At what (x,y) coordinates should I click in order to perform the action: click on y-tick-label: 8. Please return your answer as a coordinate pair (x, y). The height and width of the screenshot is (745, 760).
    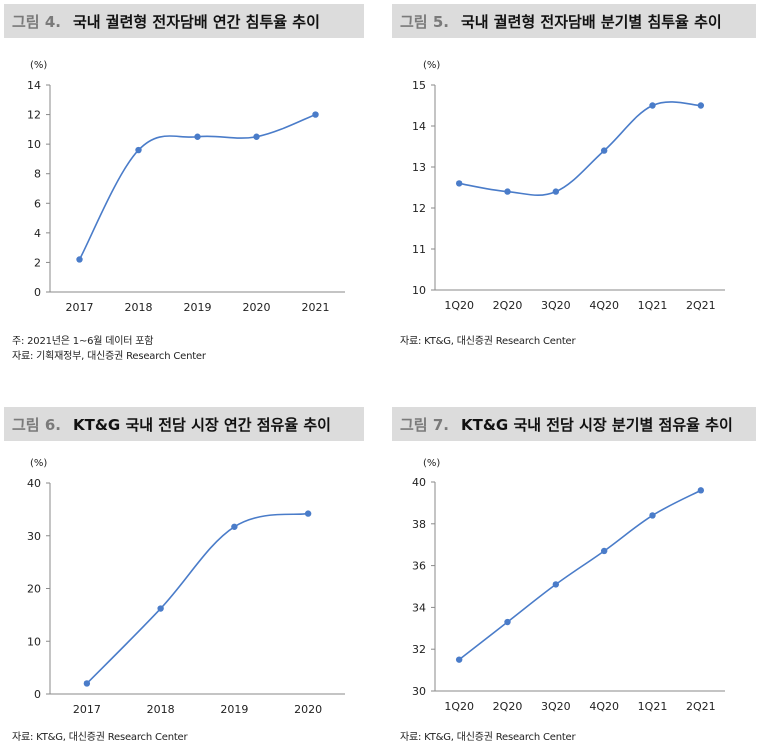
    Looking at the image, I should click on (37, 174).